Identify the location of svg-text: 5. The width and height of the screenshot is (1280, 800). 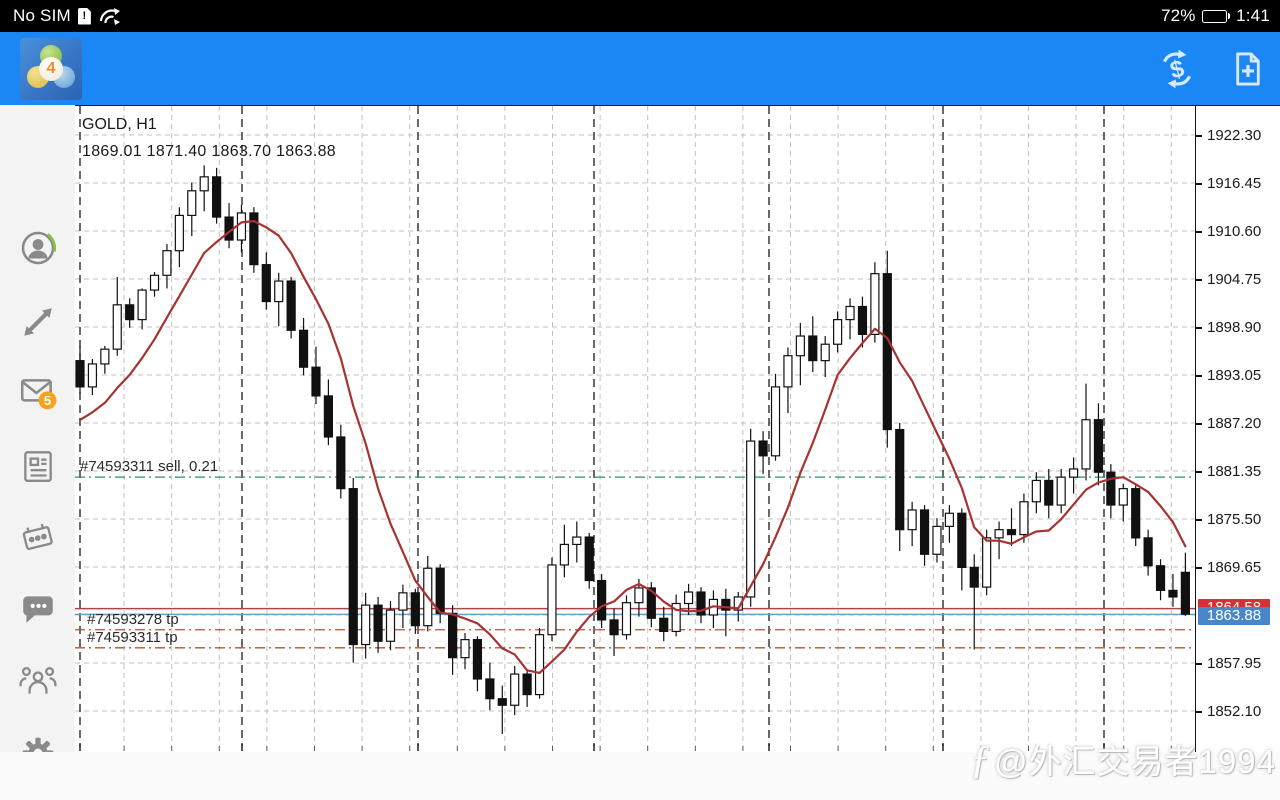
(46, 400).